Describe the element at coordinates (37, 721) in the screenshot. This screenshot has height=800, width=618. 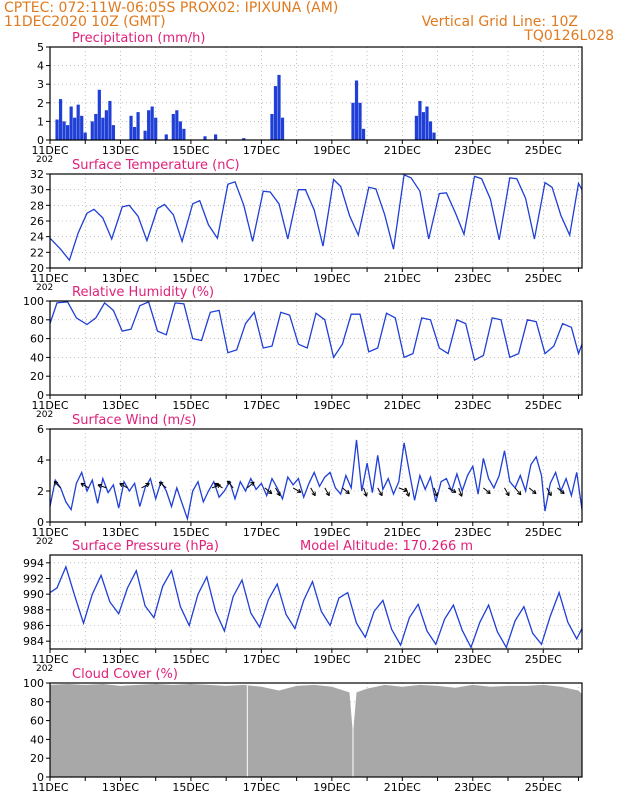
I see `cloud-ytick-label: 60` at that location.